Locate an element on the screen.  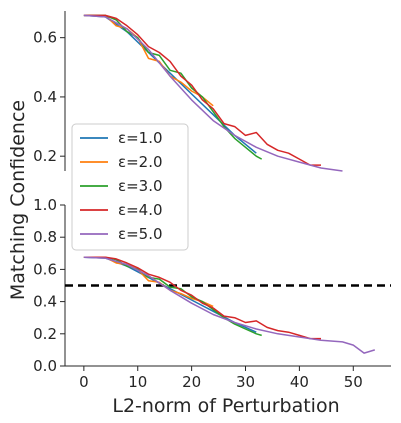
xtick-label: 20 is located at coordinates (191, 382).